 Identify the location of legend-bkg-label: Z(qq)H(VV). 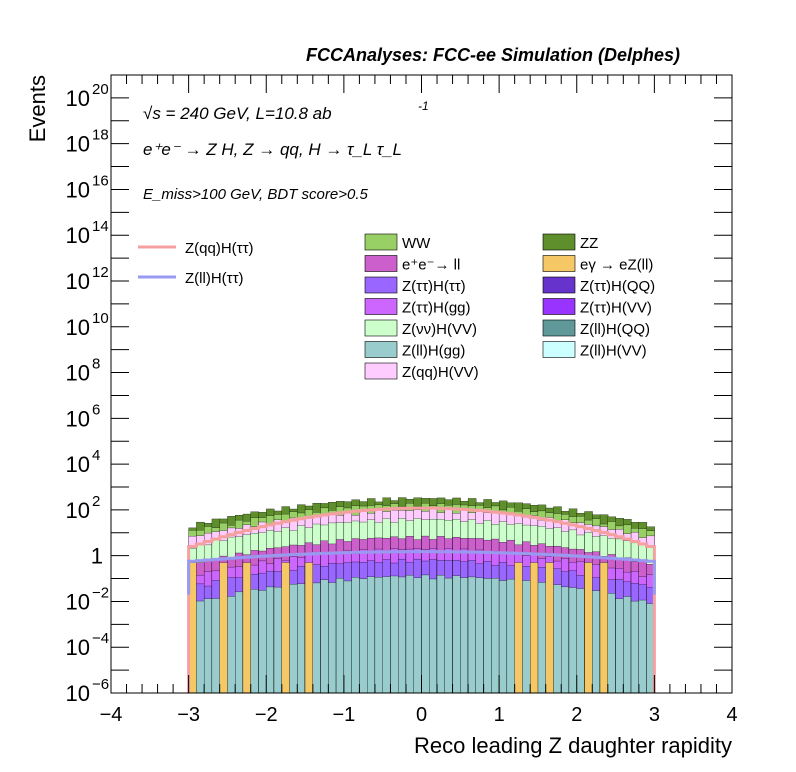
(440, 372).